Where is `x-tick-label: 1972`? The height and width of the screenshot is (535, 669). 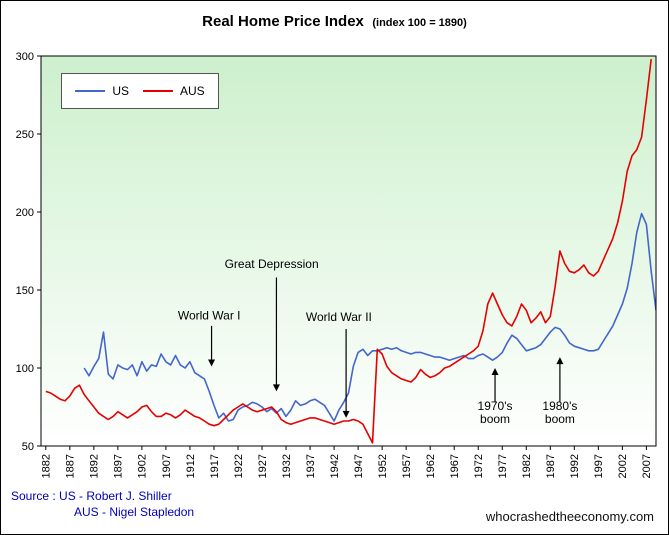
x-tick-label: 1972 is located at coordinates (479, 466).